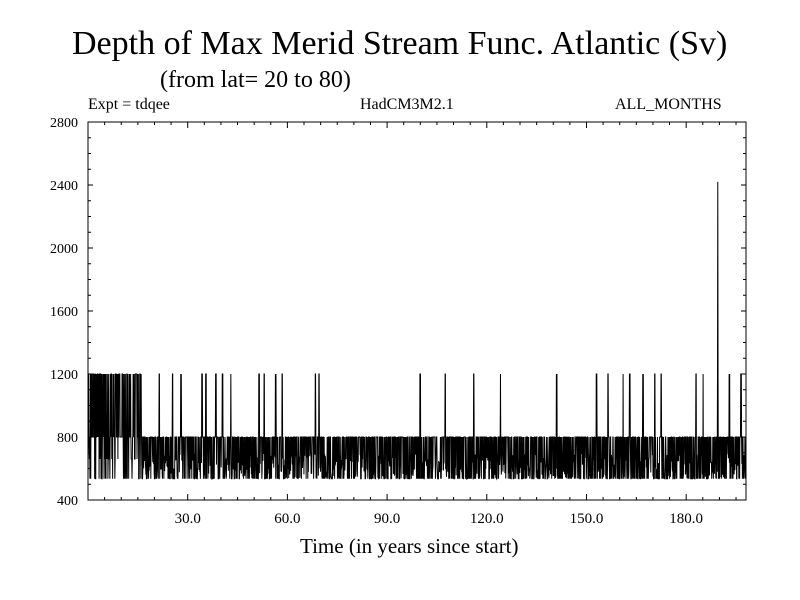 The image size is (800, 600). Describe the element at coordinates (587, 519) in the screenshot. I see `x-tick-label: 150.0` at that location.